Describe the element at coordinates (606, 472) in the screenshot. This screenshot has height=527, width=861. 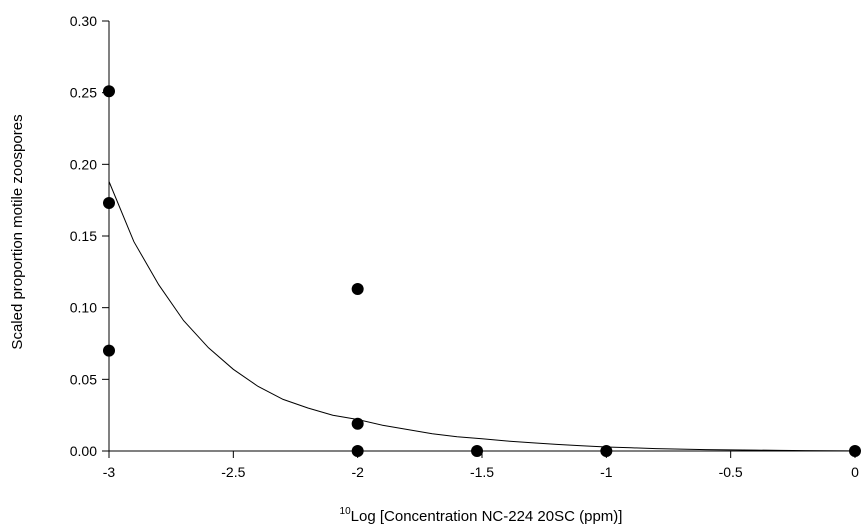
I see `x-tick-label: -1` at that location.